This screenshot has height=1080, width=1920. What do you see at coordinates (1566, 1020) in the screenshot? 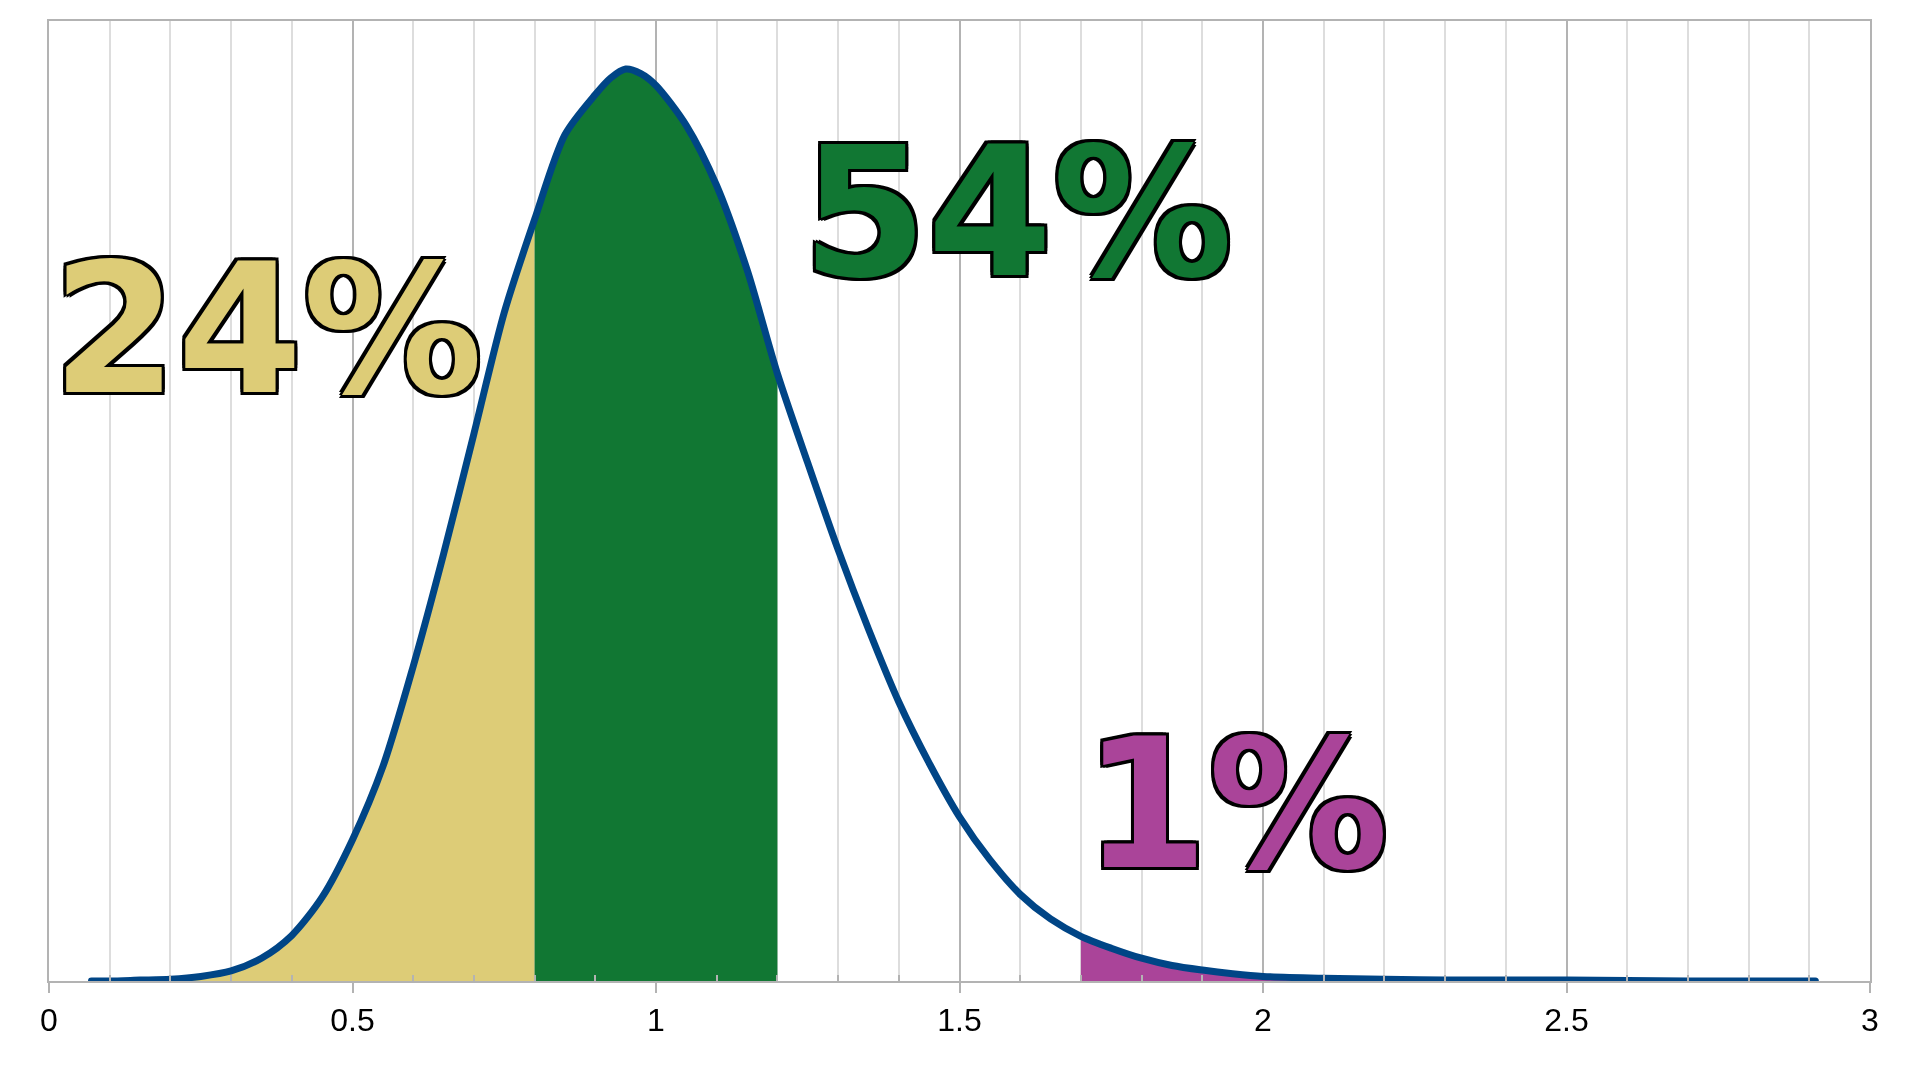
I see `x-tick-label: 2.5` at bounding box center [1566, 1020].